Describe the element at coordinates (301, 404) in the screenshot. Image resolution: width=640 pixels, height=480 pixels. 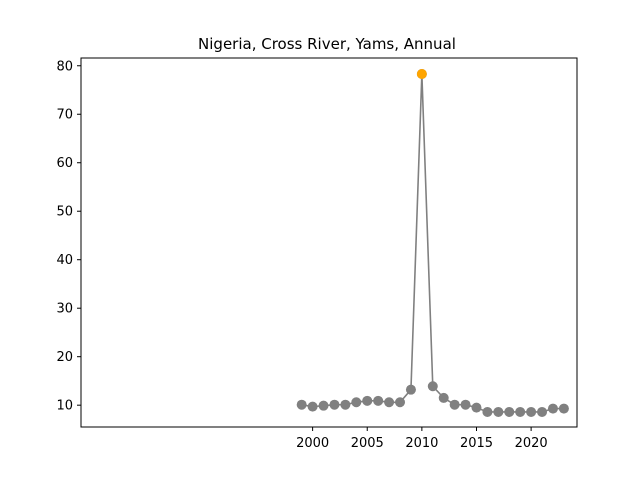
I see `data-point-1999` at that location.